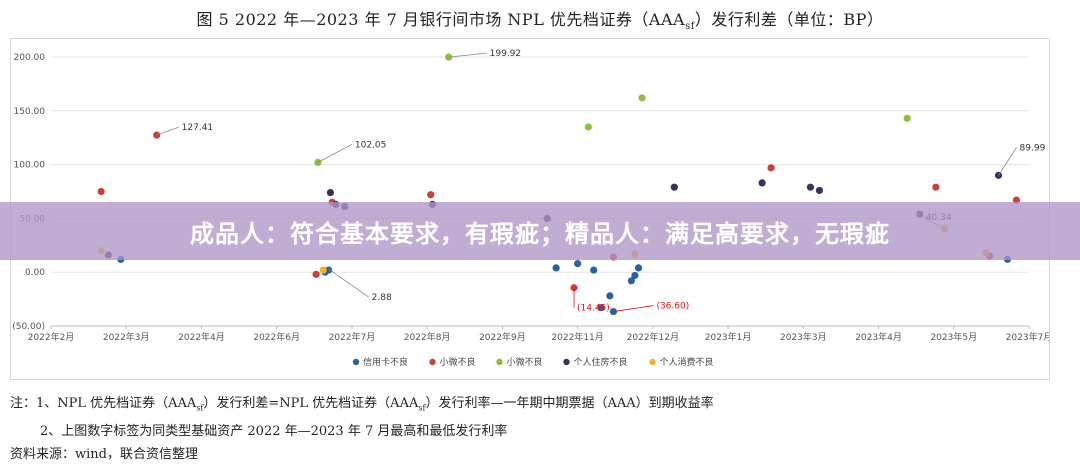 The image size is (1080, 467). Describe the element at coordinates (30, 112) in the screenshot. I see `y-tick-label: 150.00` at that location.